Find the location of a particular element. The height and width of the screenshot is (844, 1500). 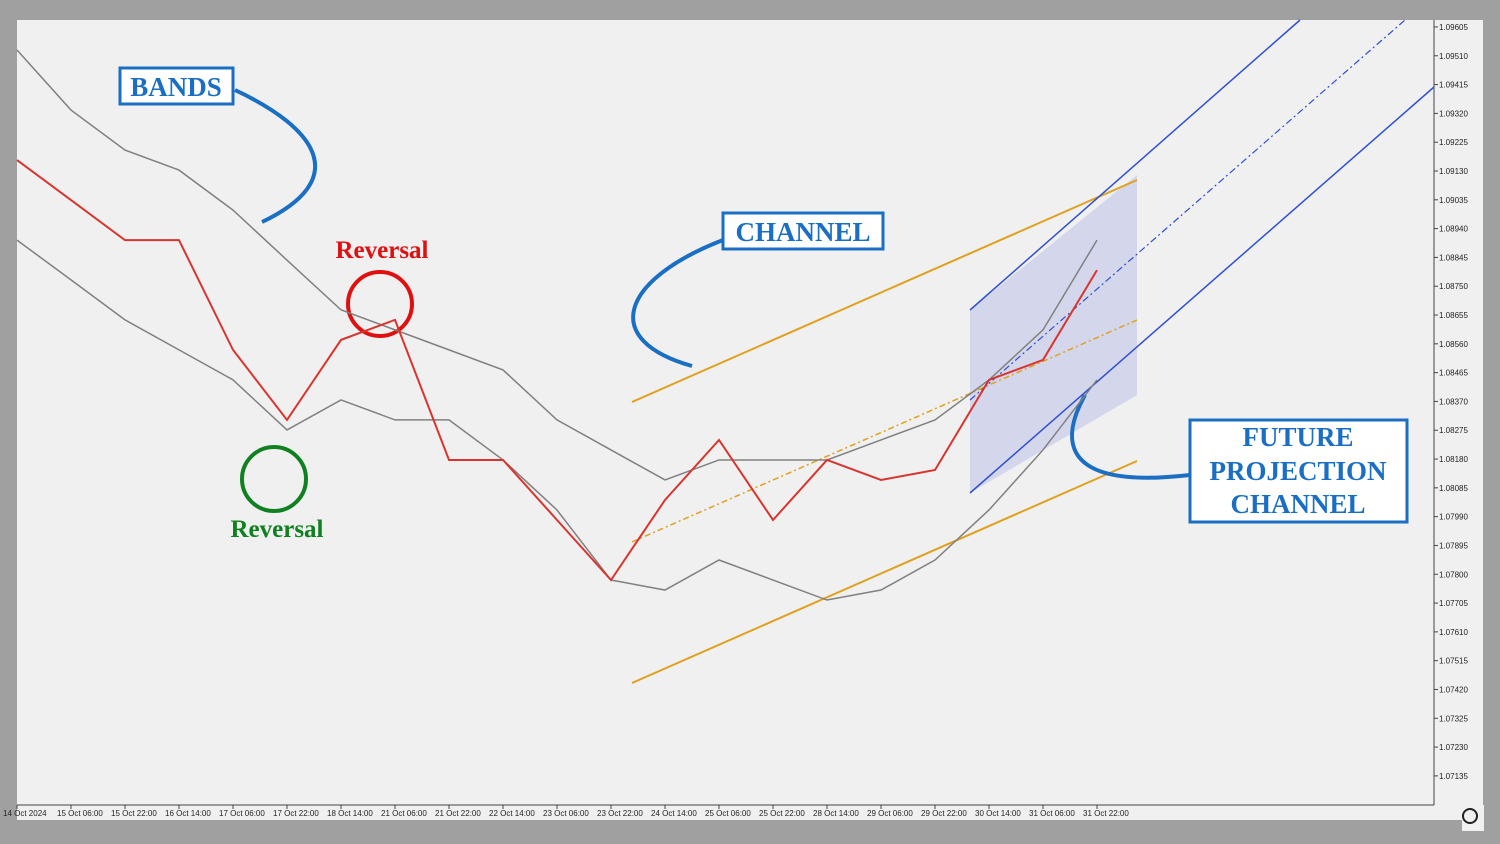

x-tick-label: 30 Oct 14:00 is located at coordinates (998, 813).